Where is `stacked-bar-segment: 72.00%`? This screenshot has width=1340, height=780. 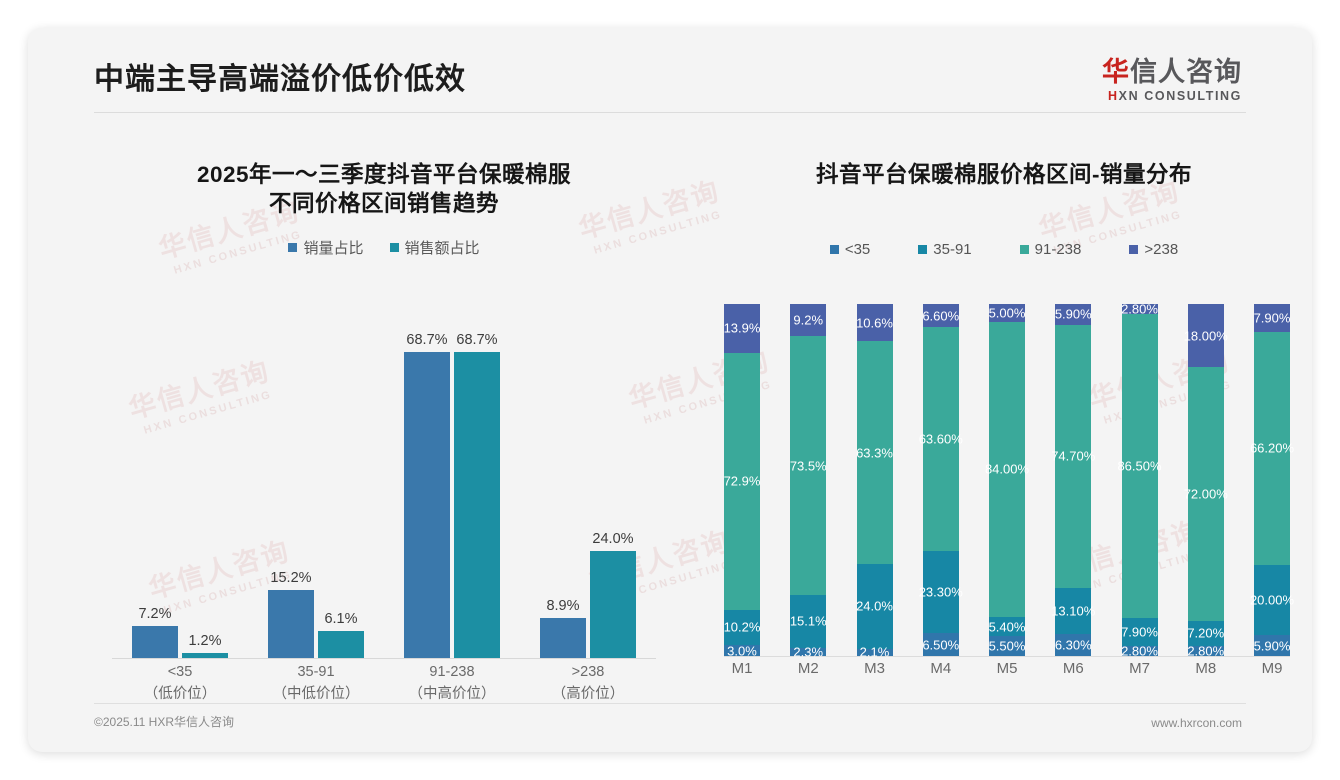 stacked-bar-segment: 72.00% is located at coordinates (1206, 494).